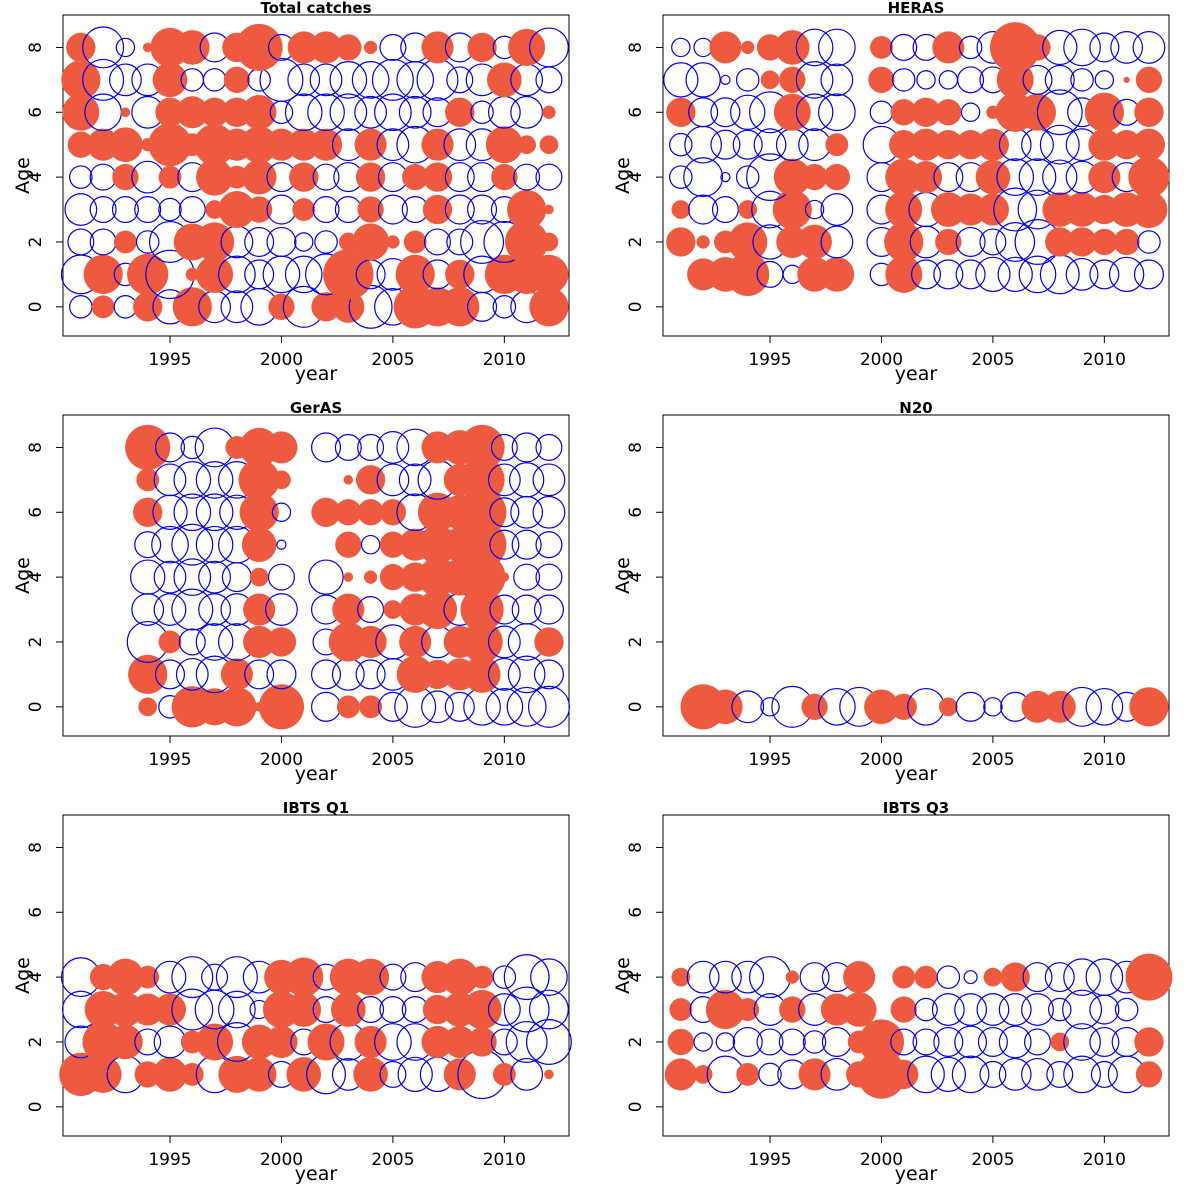 The width and height of the screenshot is (1200, 1200). Describe the element at coordinates (916, 774) in the screenshot. I see `x-axis-label: year` at that location.